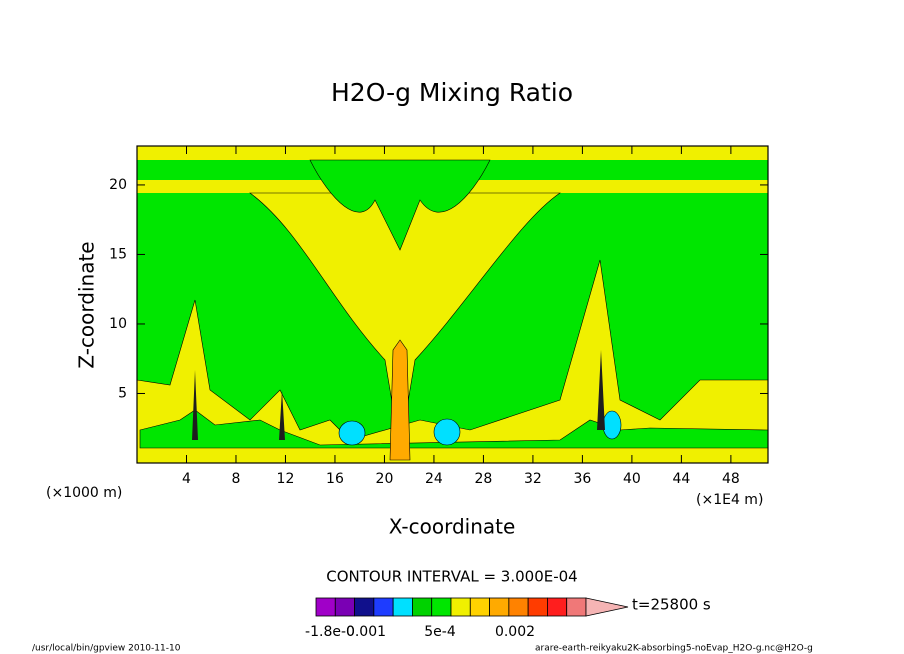 Image resolution: width=904 pixels, height=654 pixels. What do you see at coordinates (118, 324) in the screenshot?
I see `y-tick-label: 10` at bounding box center [118, 324].